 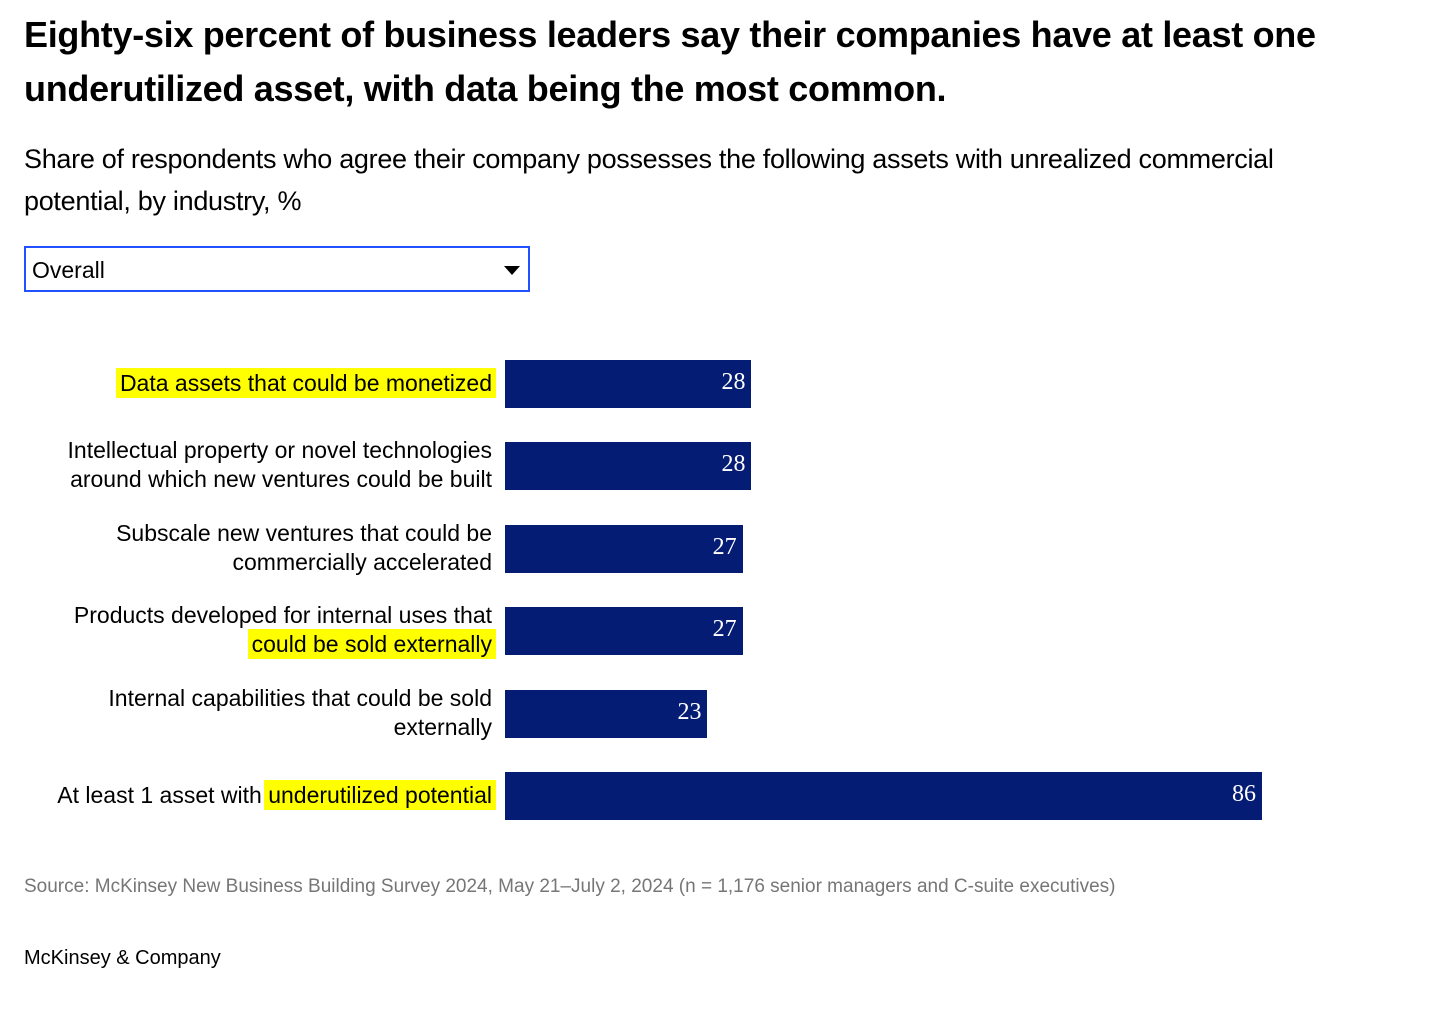 What do you see at coordinates (512, 270) in the screenshot?
I see `caret-down-icon` at bounding box center [512, 270].